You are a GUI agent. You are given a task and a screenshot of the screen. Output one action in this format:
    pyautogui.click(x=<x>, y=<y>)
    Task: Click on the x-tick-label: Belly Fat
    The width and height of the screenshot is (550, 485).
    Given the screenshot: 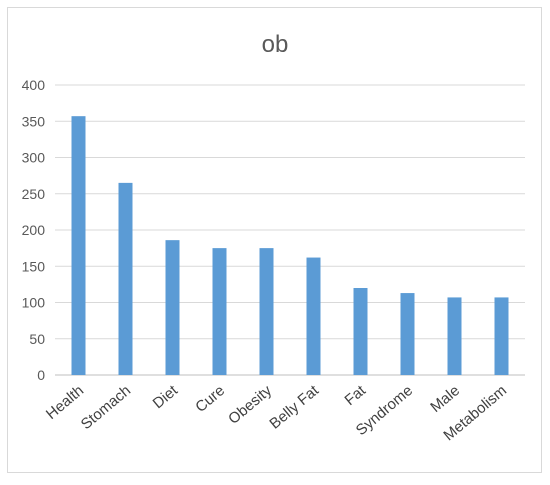 What is the action you would take?
    pyautogui.click(x=294, y=407)
    